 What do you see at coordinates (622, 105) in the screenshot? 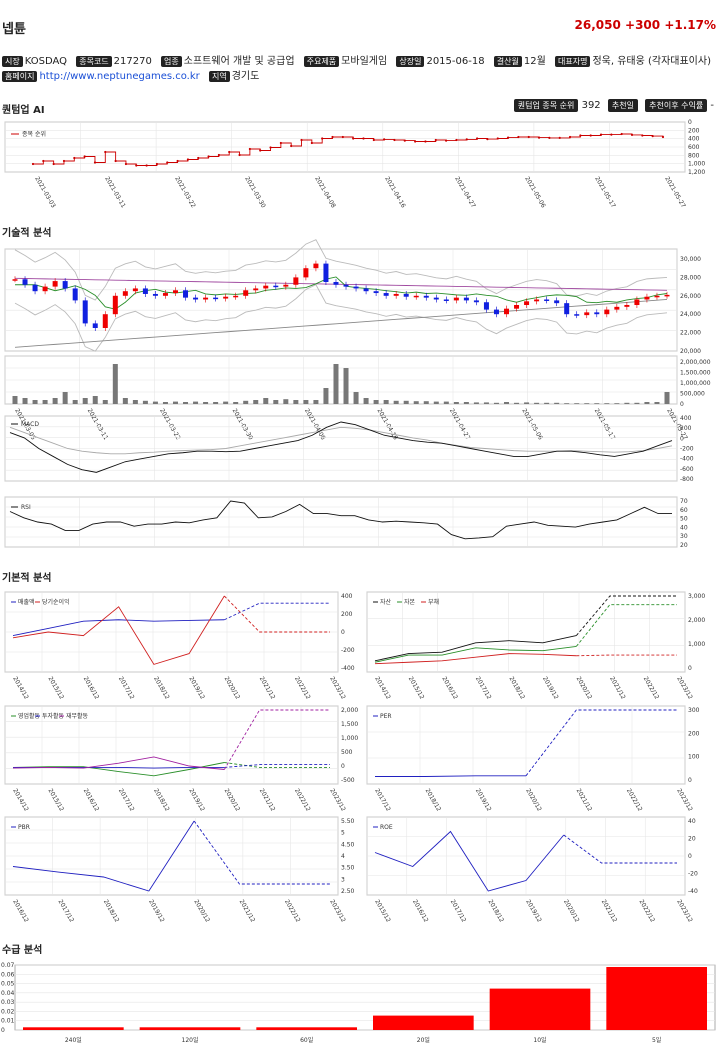
I see `rec-date-label: 추천일` at bounding box center [622, 105].